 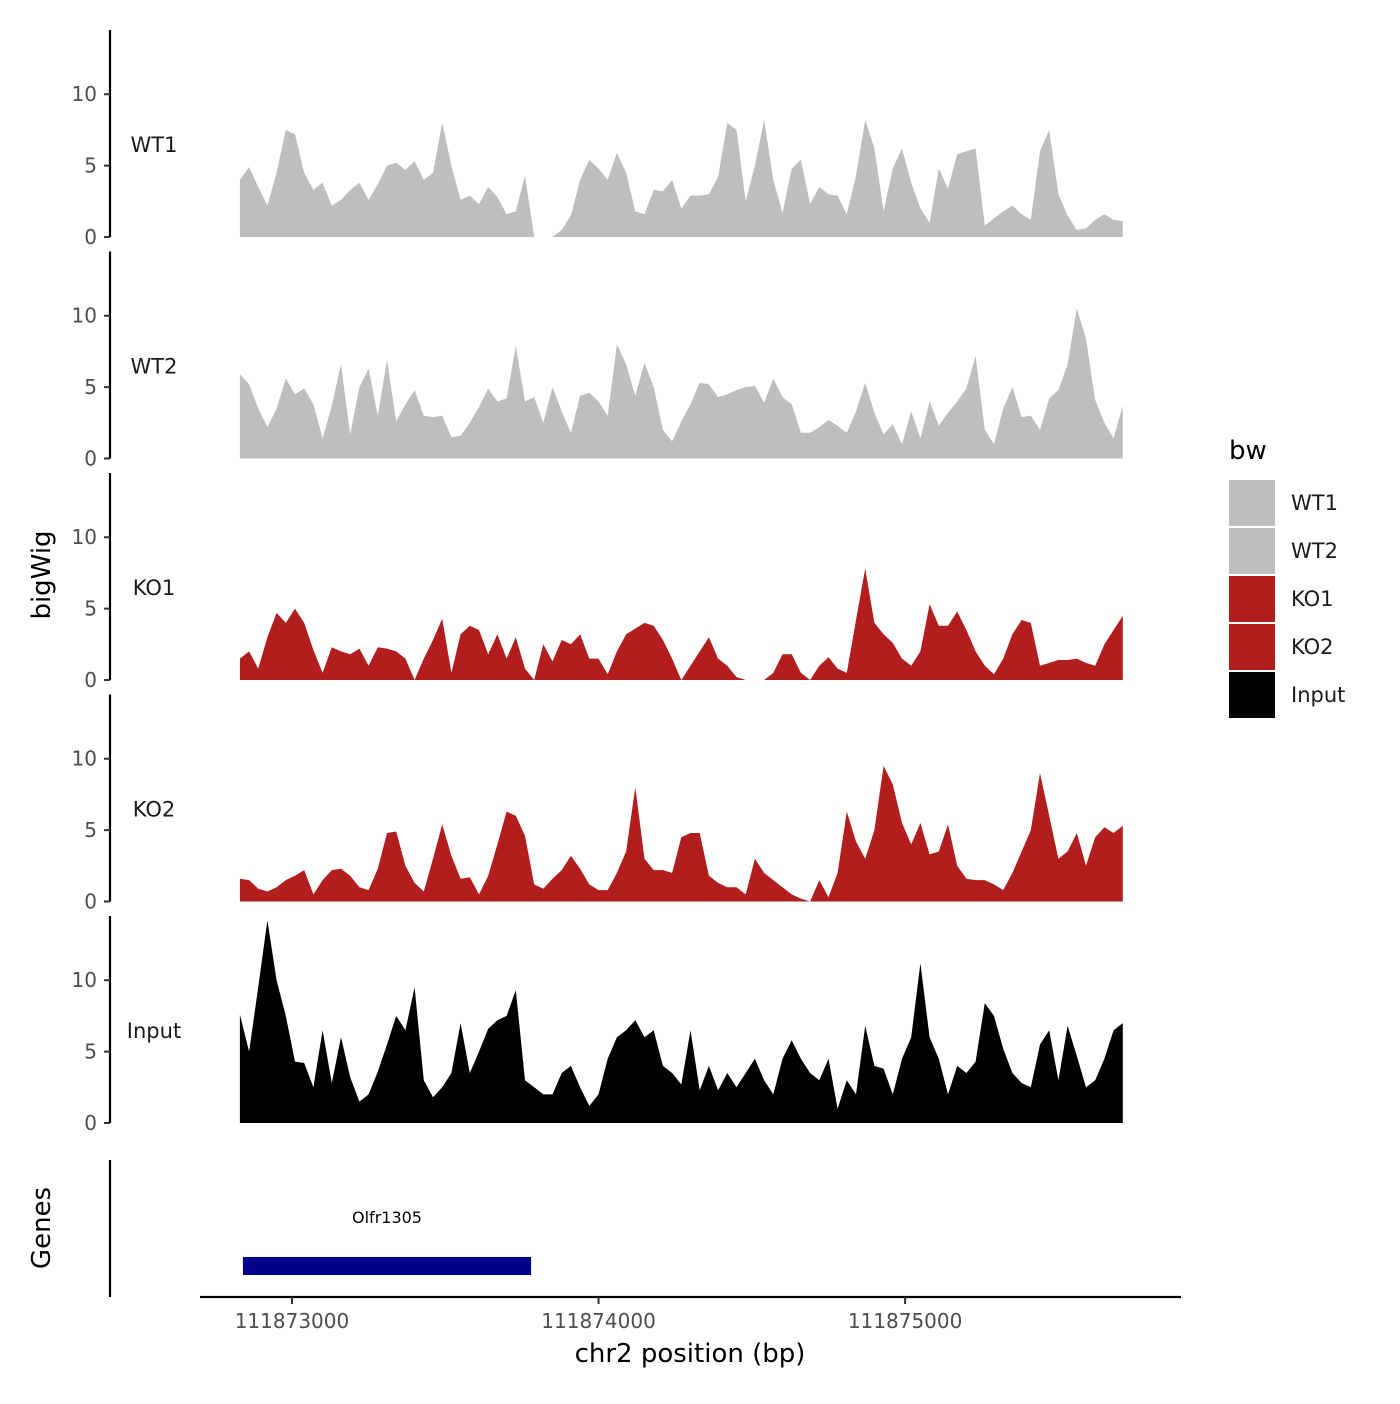 I want to click on y-axis-title: bigWig, so click(x=42, y=574).